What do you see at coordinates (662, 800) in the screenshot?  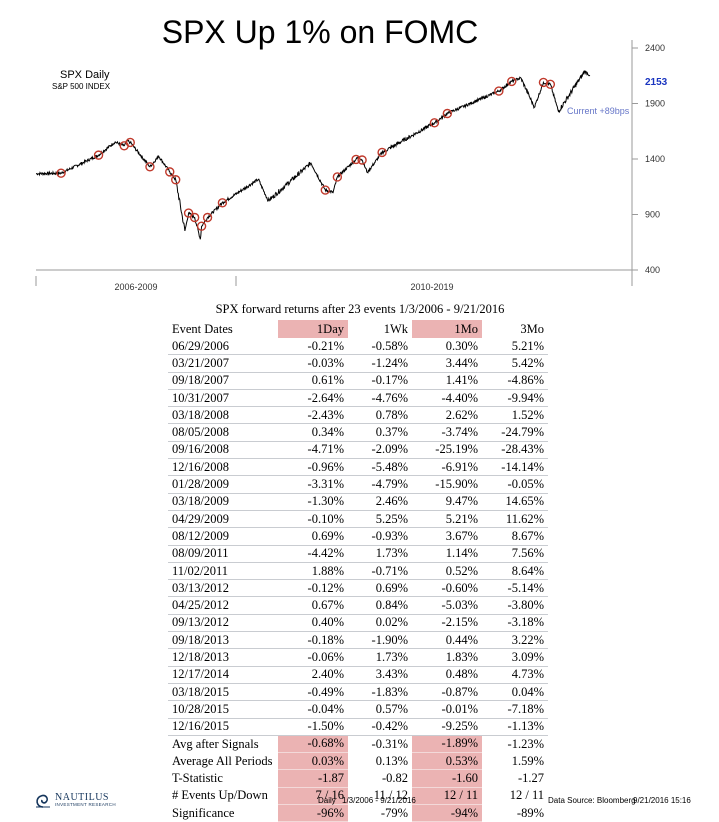 I see `footer-timestamp: 9/21/2016 15:16` at bounding box center [662, 800].